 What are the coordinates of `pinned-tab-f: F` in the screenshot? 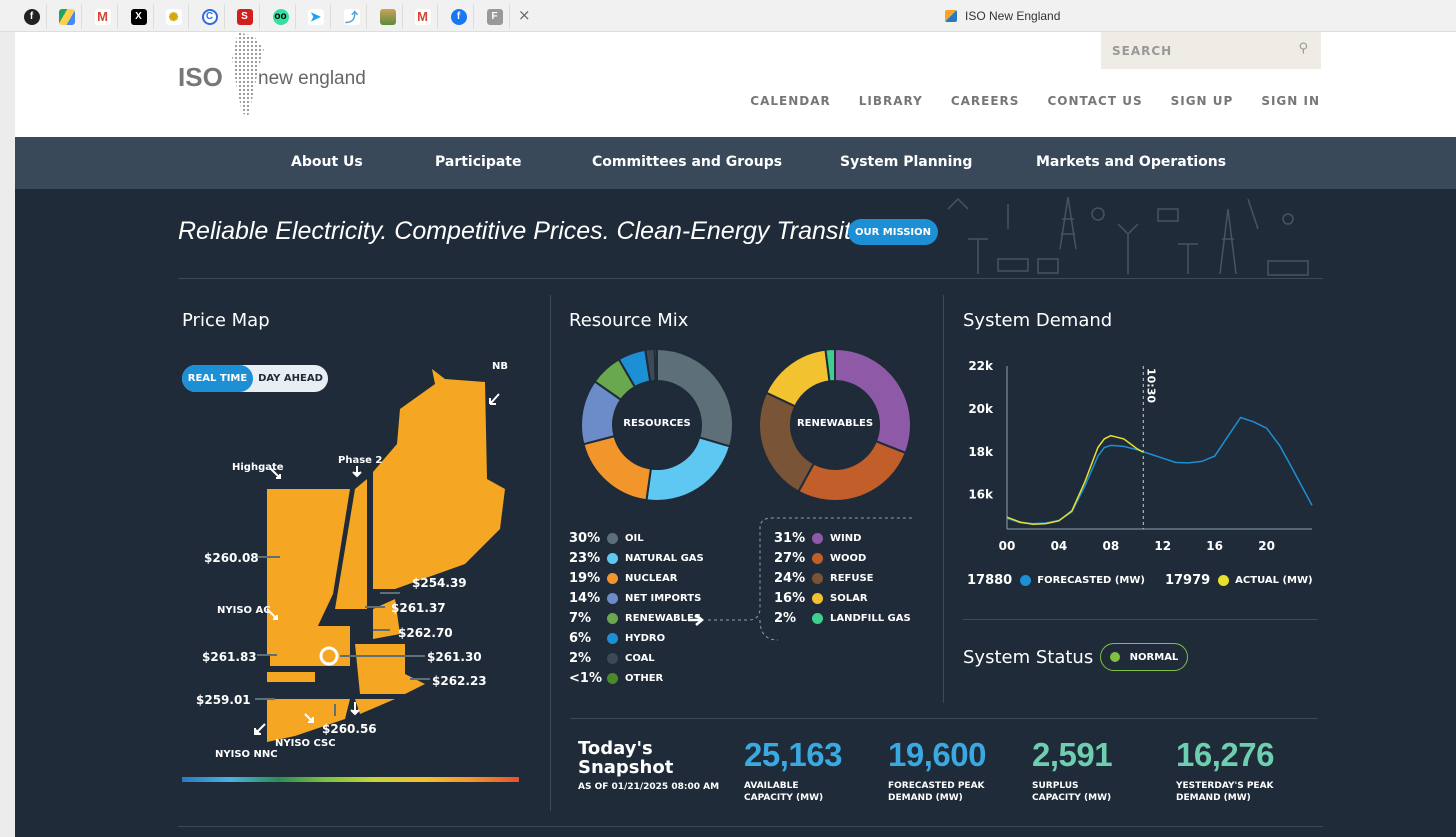 It's located at (495, 16).